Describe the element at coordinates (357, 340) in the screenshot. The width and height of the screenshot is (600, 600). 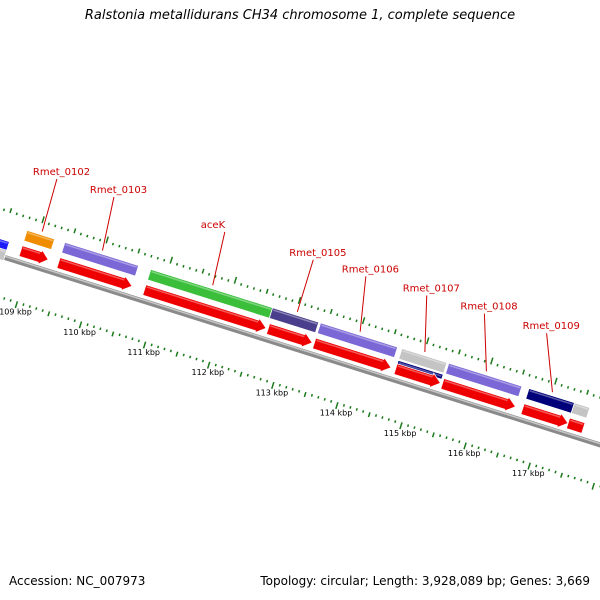
I see `feature-block-violet` at that location.